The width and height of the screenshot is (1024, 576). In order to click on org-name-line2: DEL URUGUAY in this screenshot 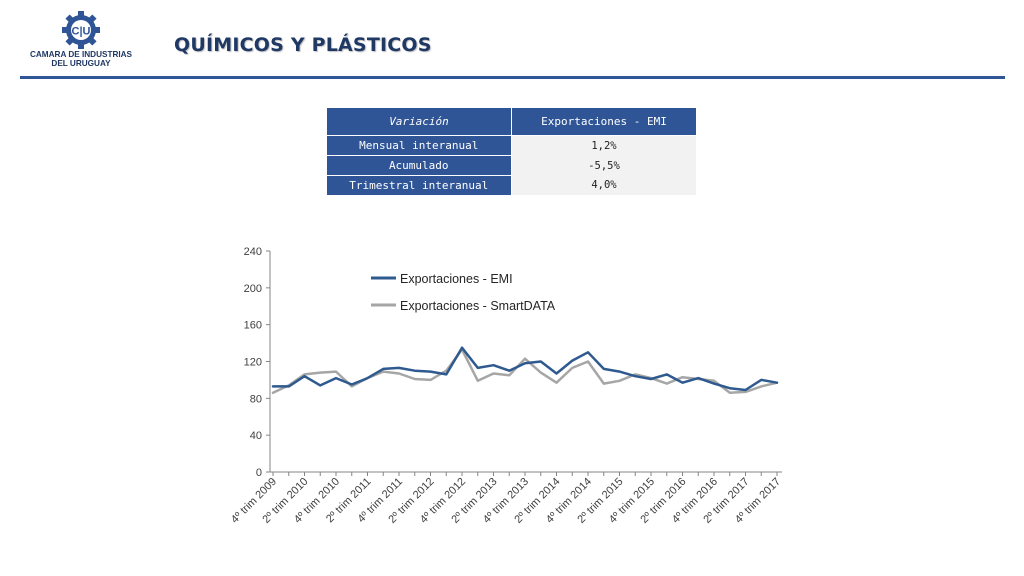, I will do `click(81, 63)`.